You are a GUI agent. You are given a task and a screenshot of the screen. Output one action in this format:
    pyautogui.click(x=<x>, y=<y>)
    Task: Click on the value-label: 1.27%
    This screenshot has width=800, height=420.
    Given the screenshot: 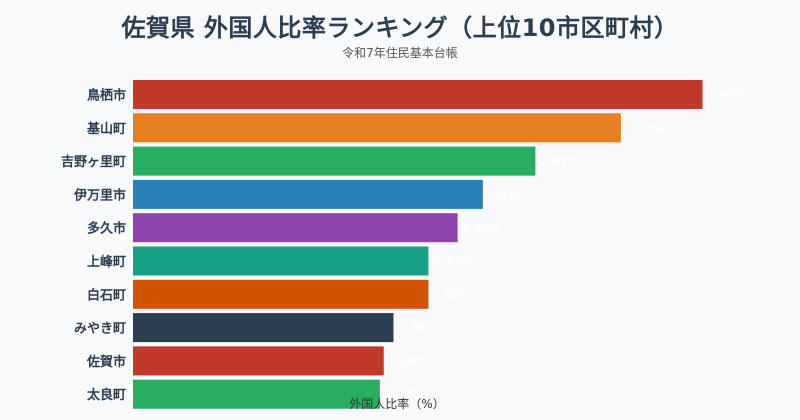 What is the action you would take?
    pyautogui.click(x=404, y=394)
    